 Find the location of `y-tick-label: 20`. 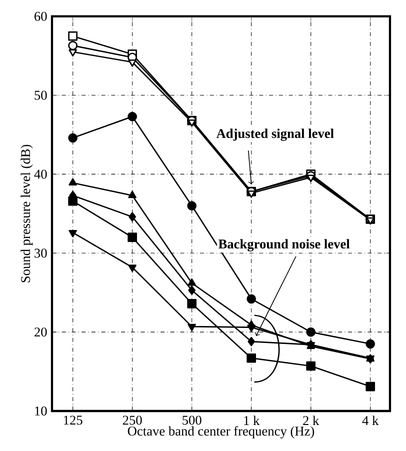

y-tick-label: 20 is located at coordinates (40, 332).